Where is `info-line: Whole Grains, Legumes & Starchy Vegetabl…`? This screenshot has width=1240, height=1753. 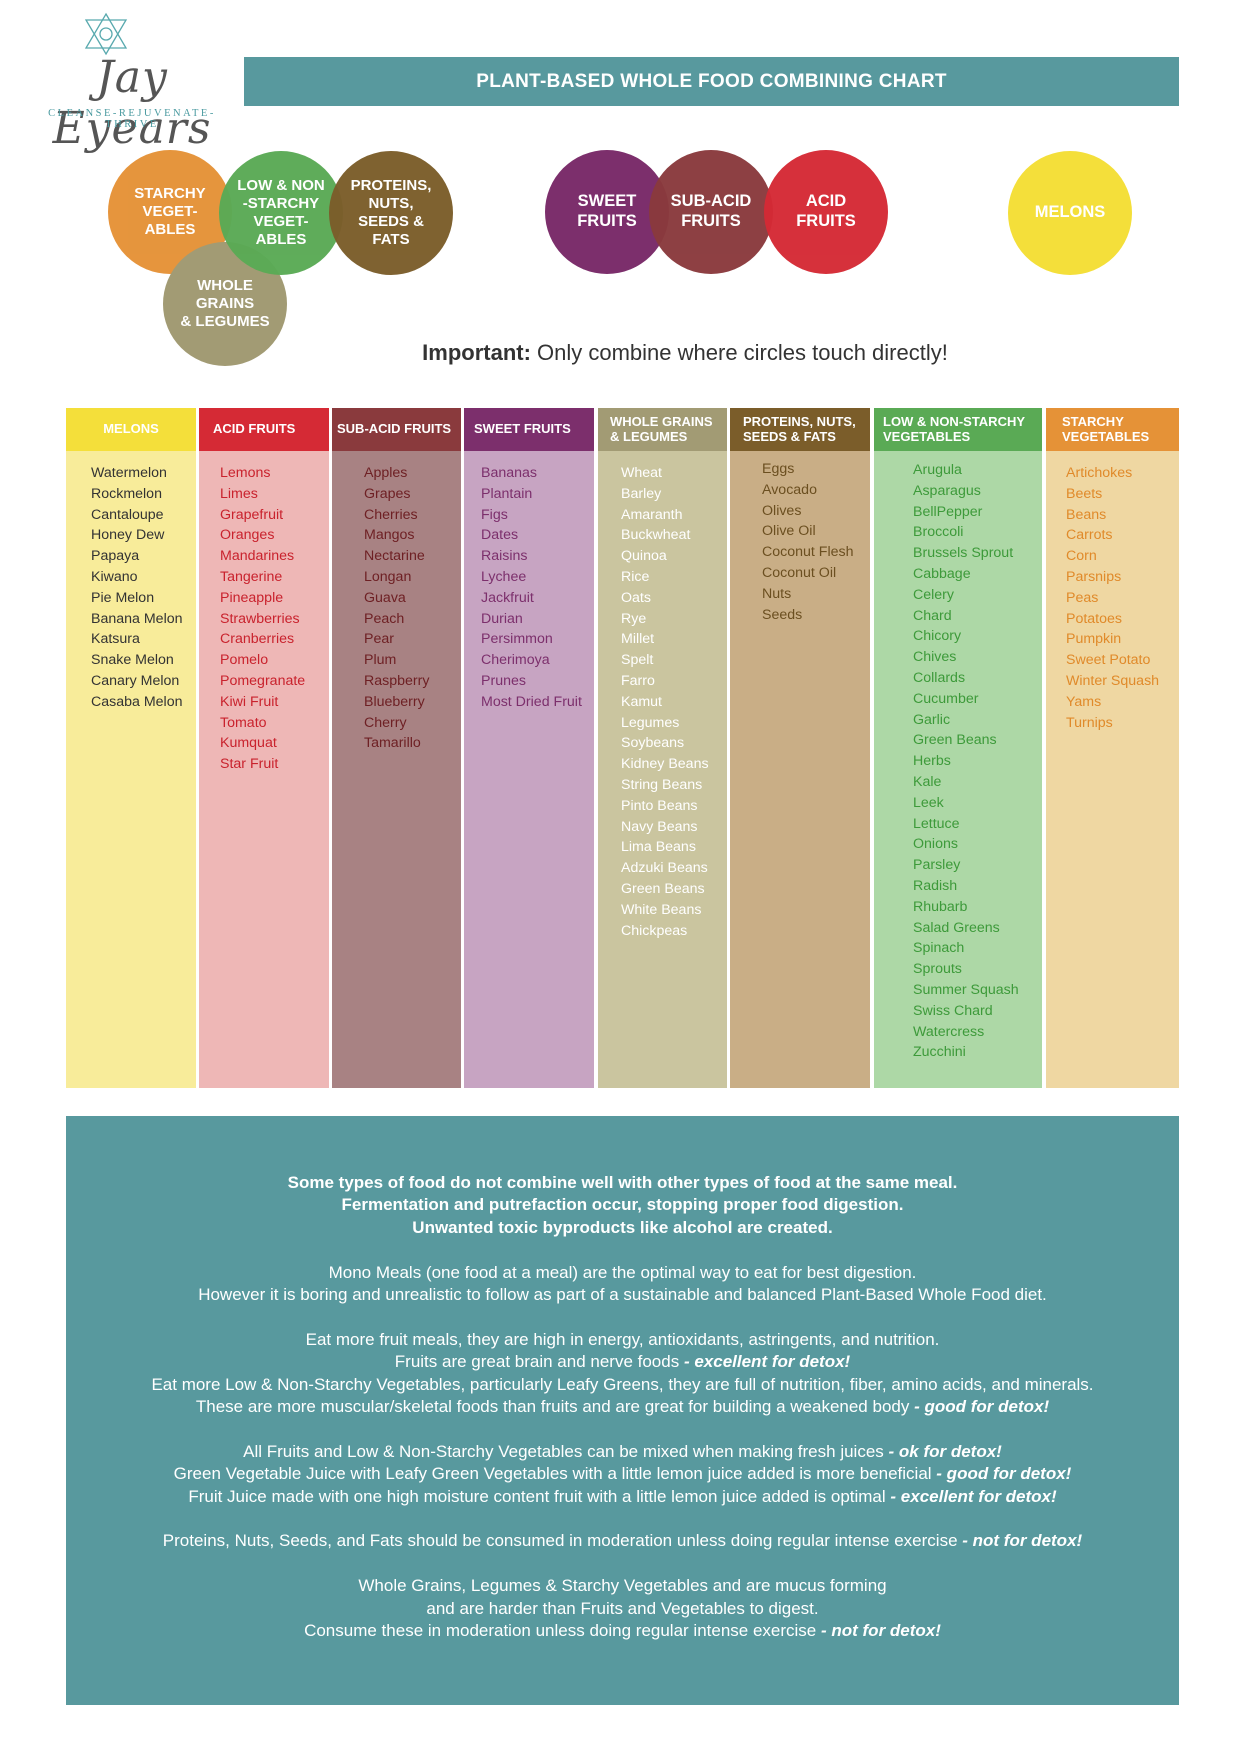
info-line: Whole Grains, Legumes & Starchy Vegetabl… is located at coordinates (622, 1586).